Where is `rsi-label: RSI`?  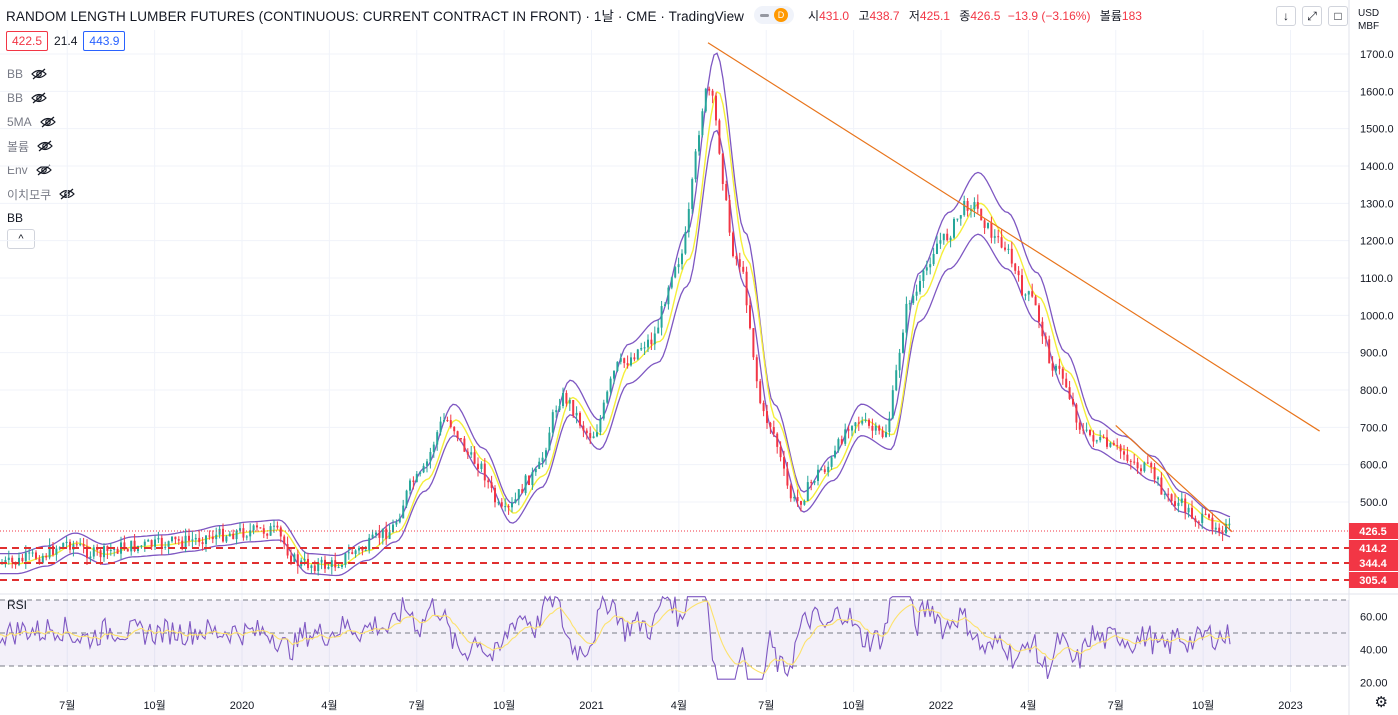 rsi-label: RSI is located at coordinates (17, 605).